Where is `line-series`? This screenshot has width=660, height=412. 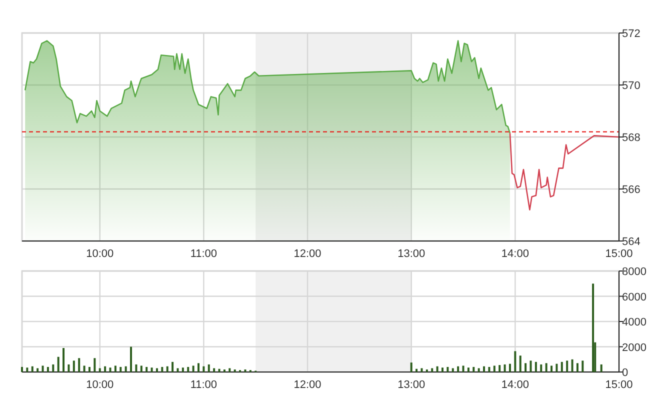
line-series is located at coordinates (564, 171).